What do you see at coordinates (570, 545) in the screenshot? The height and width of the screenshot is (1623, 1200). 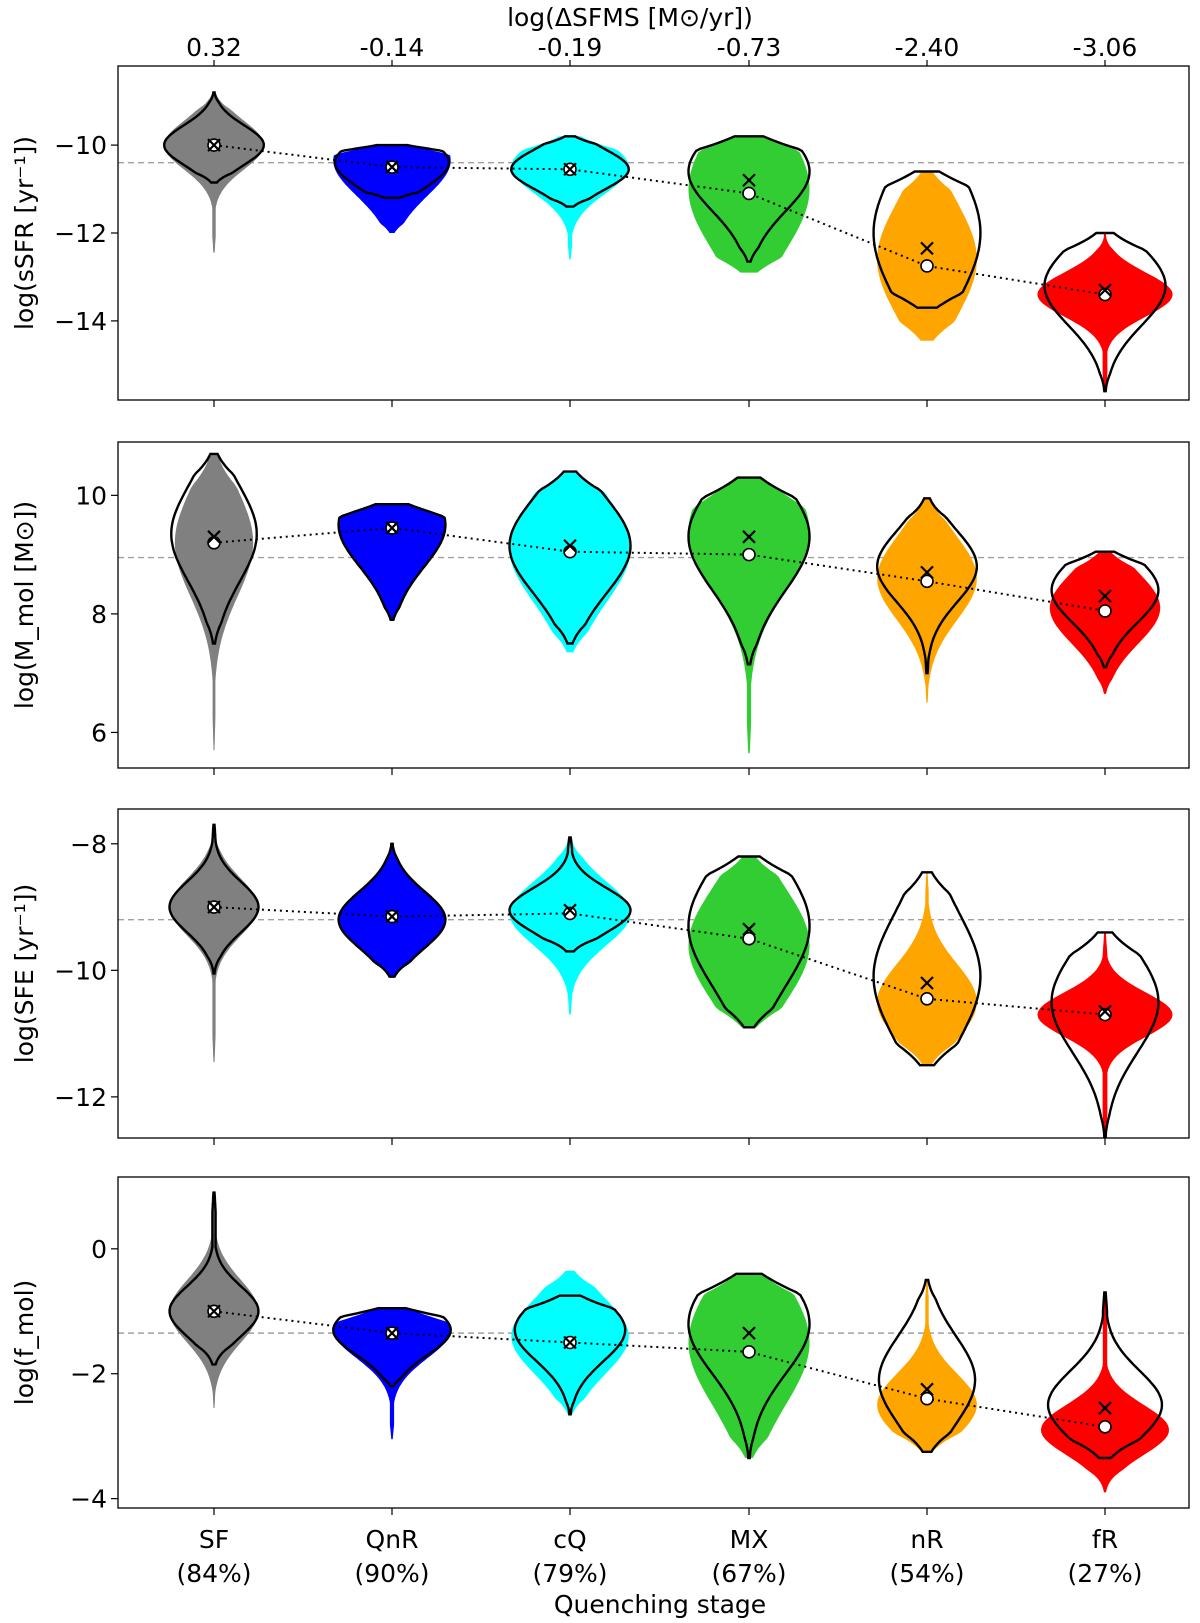 I see `median-cross-mmol-cQ` at bounding box center [570, 545].